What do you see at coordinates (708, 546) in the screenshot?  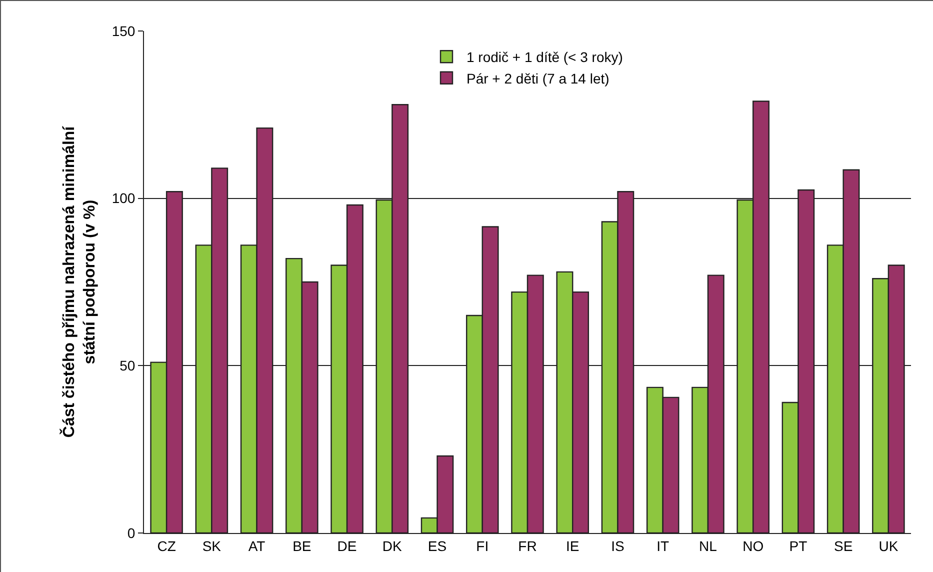 I see `x-tick-label: NL` at bounding box center [708, 546].